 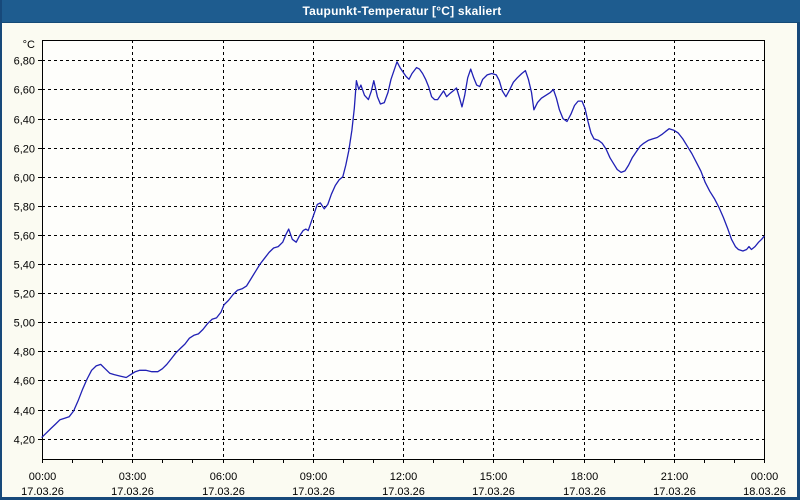 What do you see at coordinates (24, 237) in the screenshot?
I see `y-tick-label: 5,60` at bounding box center [24, 237].